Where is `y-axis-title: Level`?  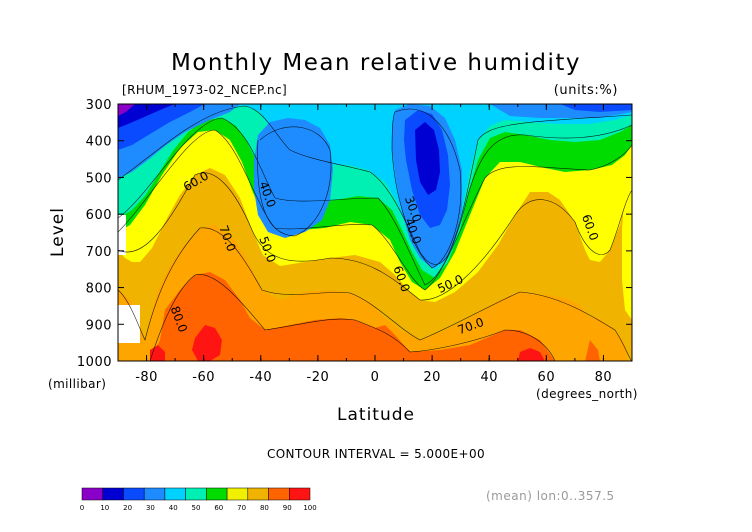 y-axis-title: Level is located at coordinates (58, 232).